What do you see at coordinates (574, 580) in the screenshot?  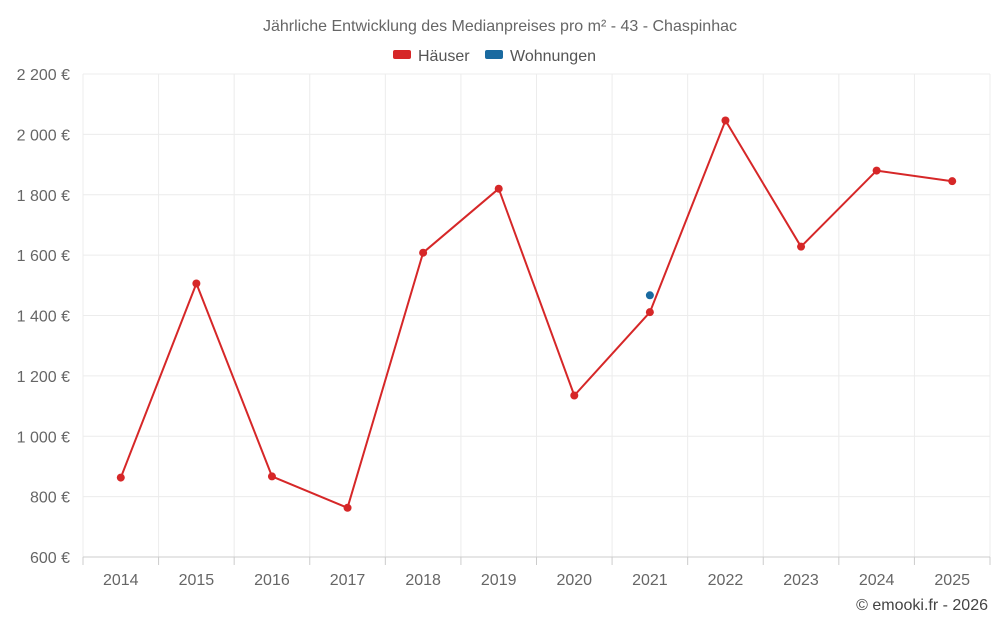 I see `x-tick-label: 2020` at bounding box center [574, 580].